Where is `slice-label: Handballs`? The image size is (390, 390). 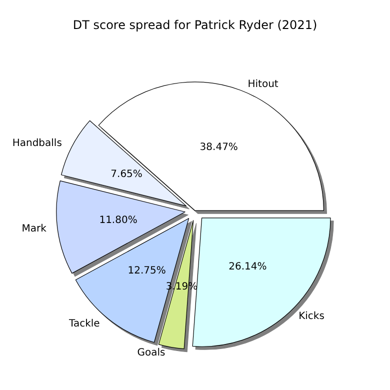
slice-label: Handballs is located at coordinates (37, 143).